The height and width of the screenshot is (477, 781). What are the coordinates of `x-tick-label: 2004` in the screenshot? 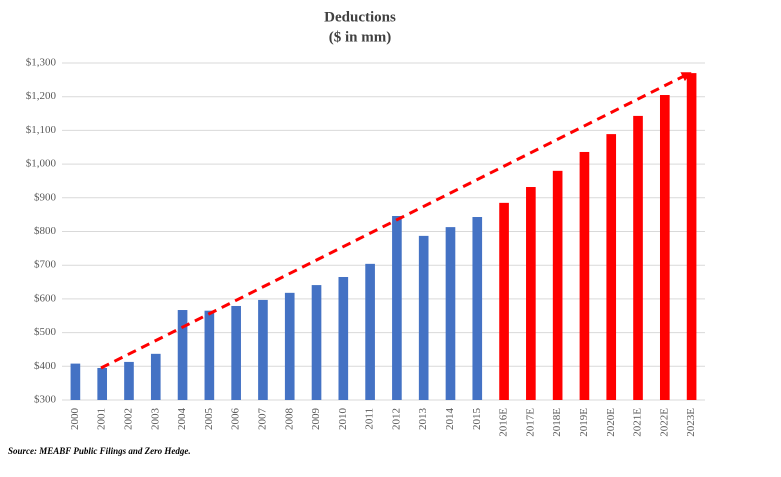 It's located at (182, 419).